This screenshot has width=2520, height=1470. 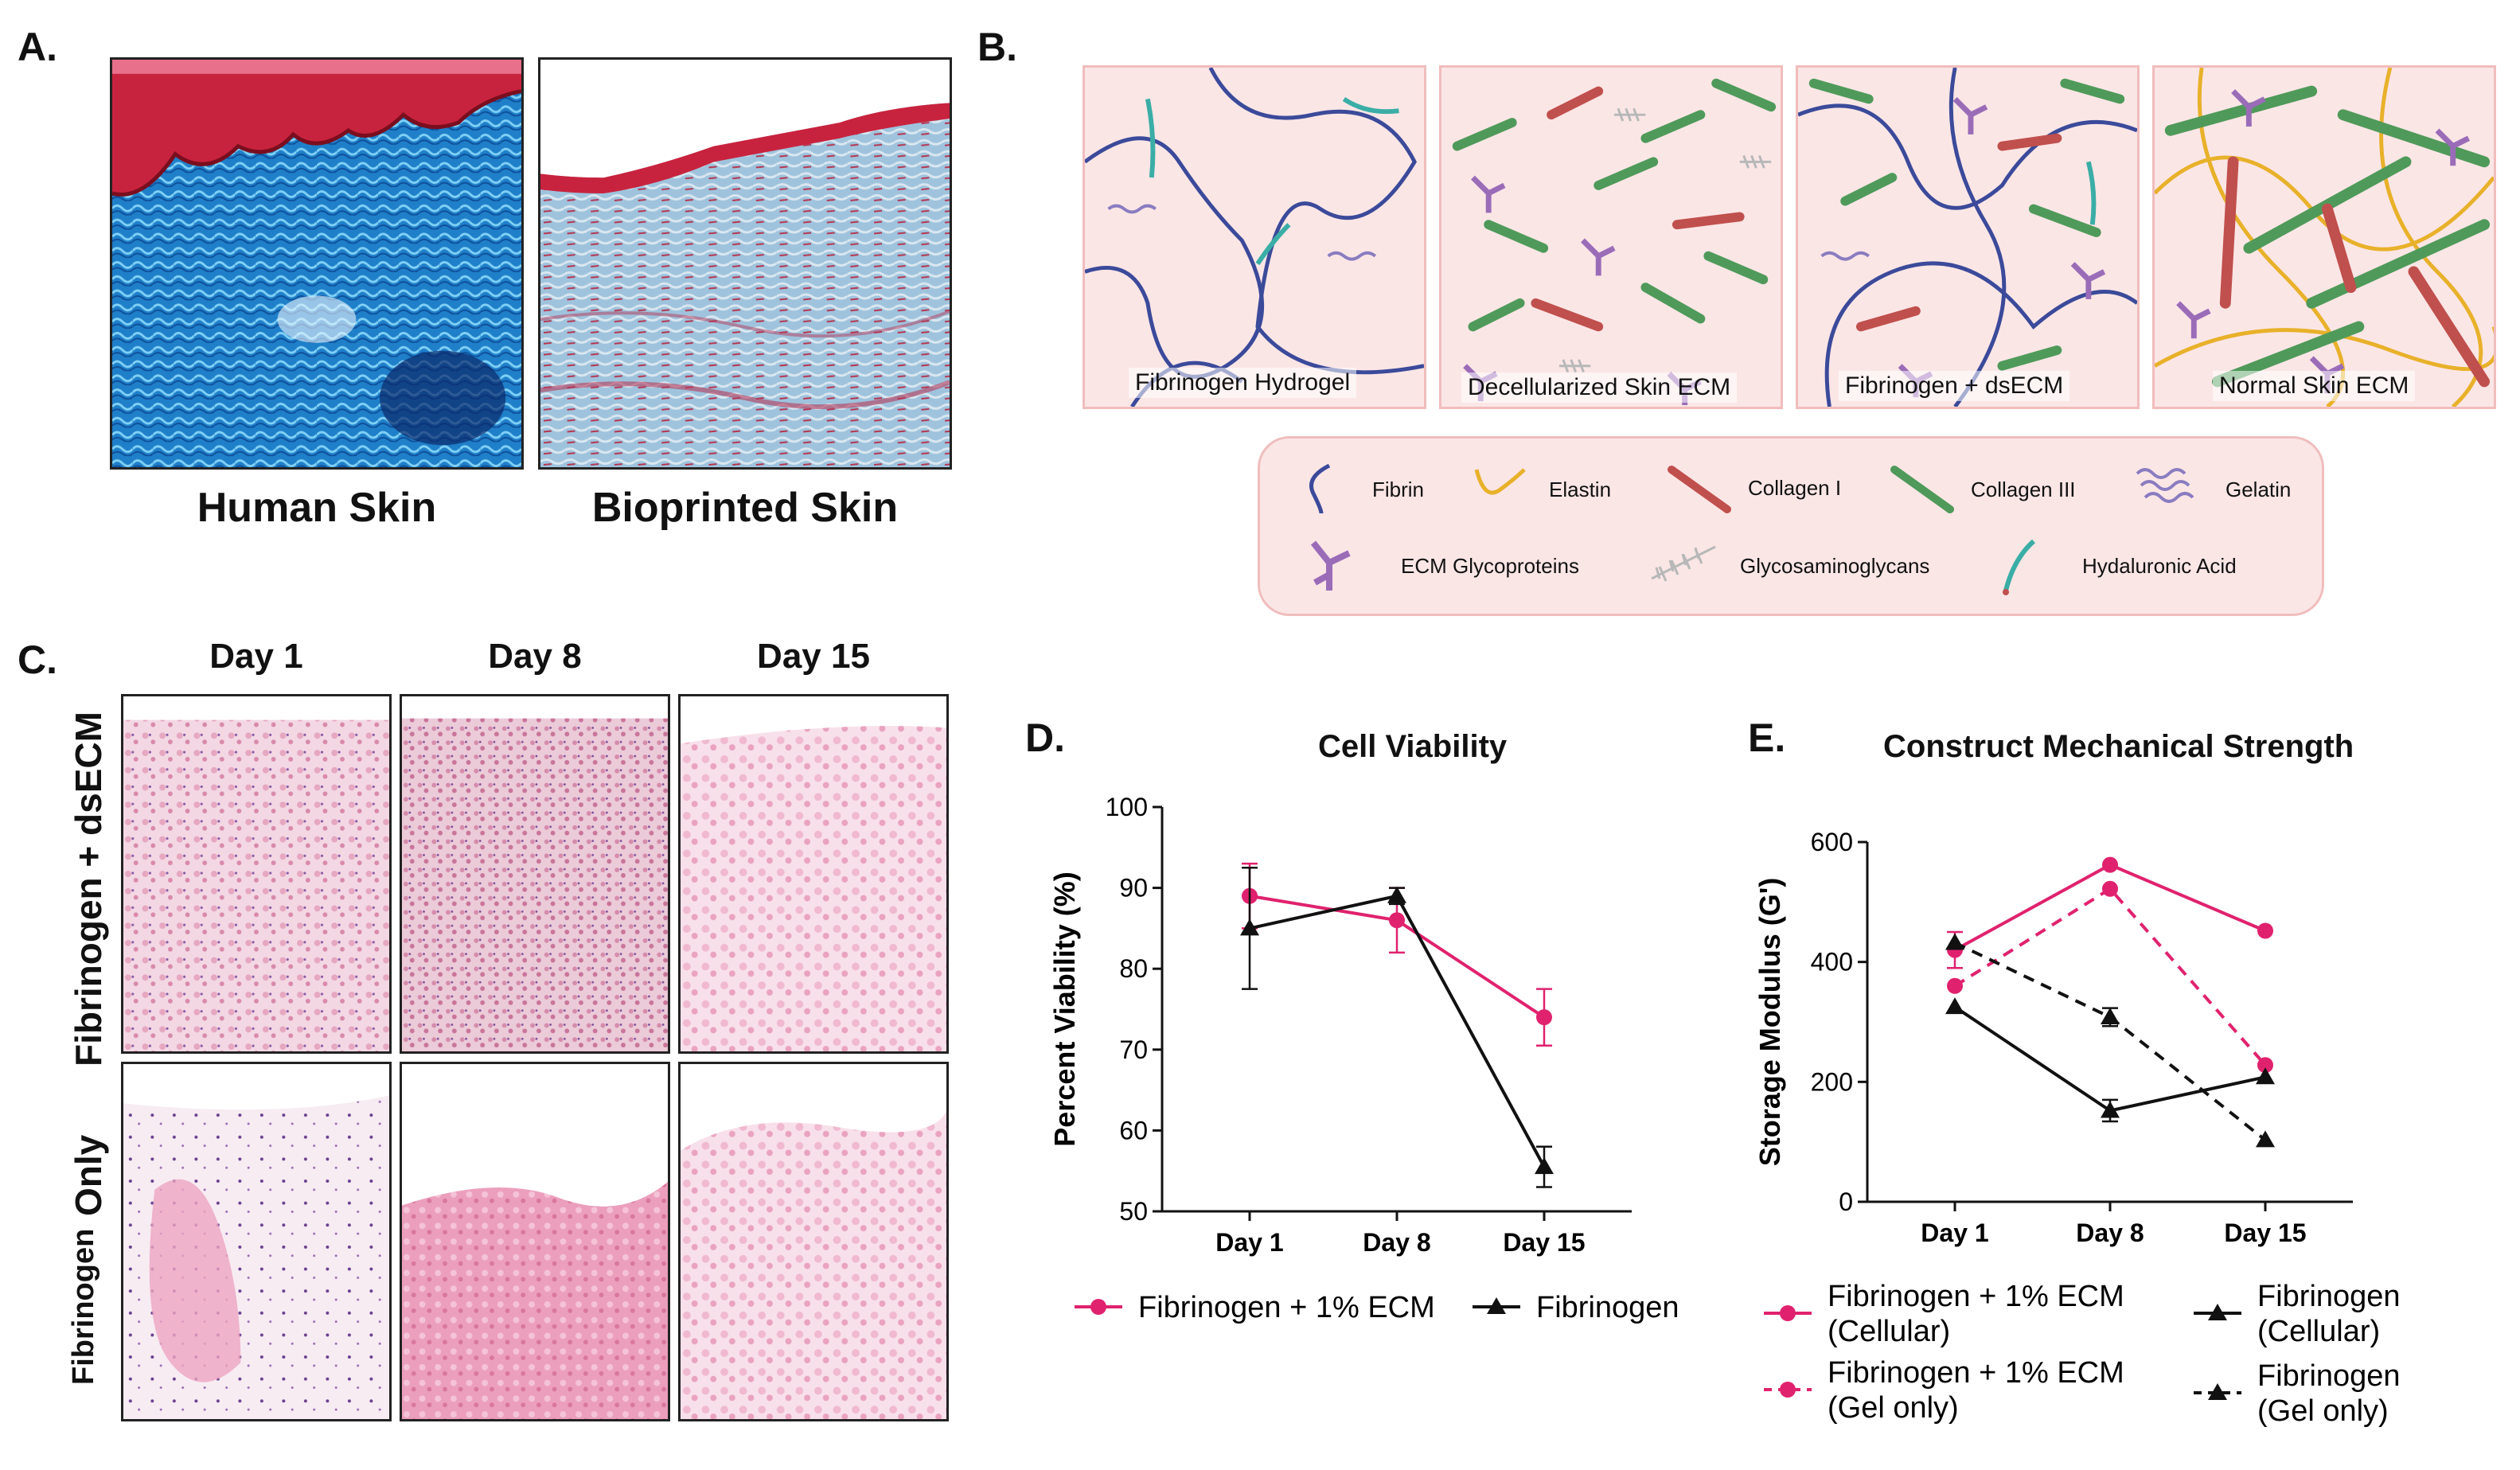 What do you see at coordinates (1133, 1049) in the screenshot?
I see `y-tick-label: 70` at bounding box center [1133, 1049].